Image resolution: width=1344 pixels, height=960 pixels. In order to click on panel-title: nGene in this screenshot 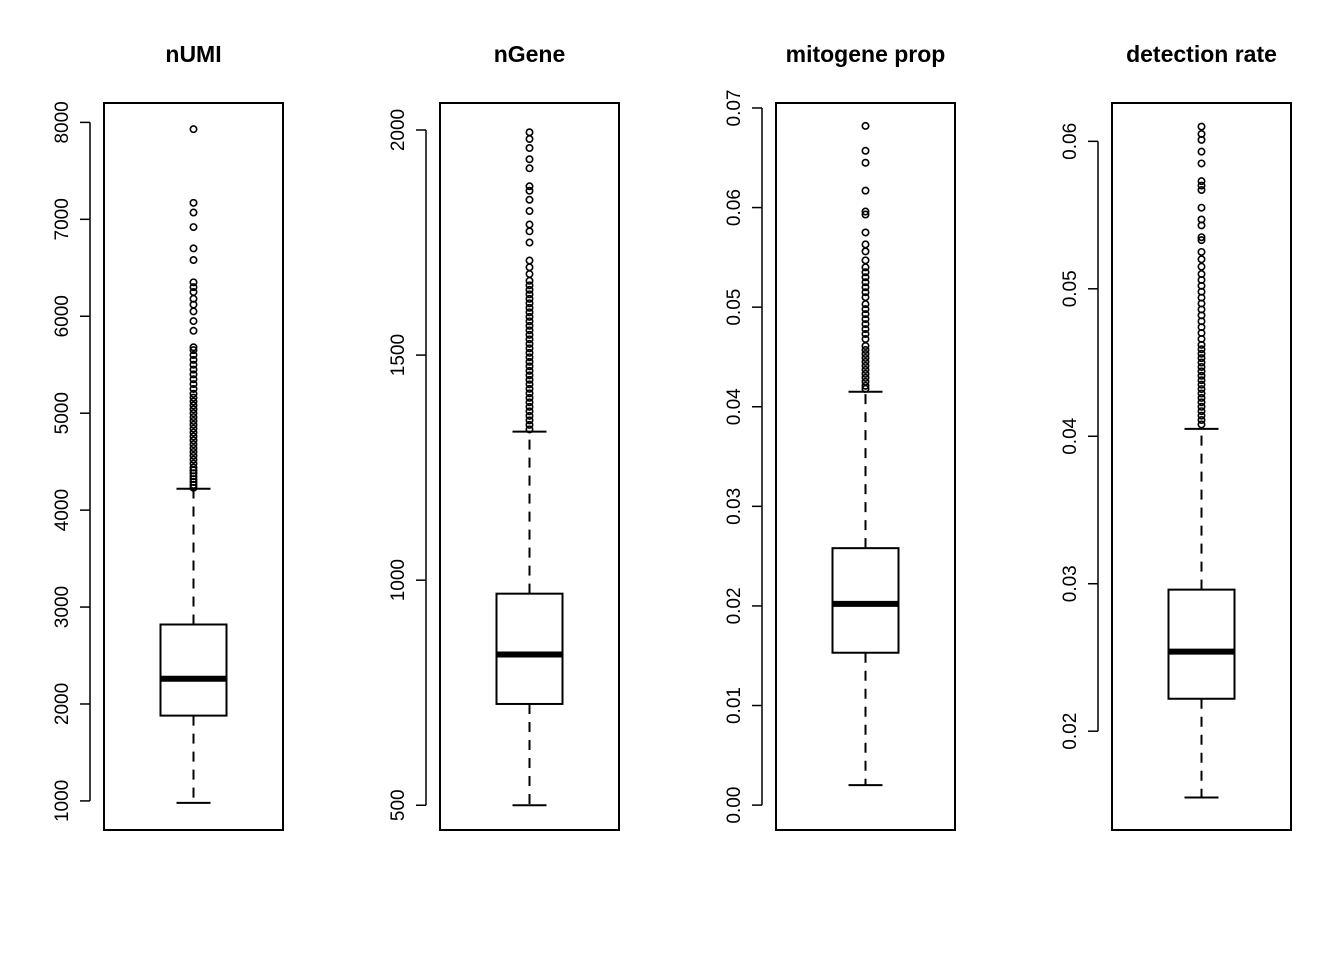, I will do `click(530, 54)`.